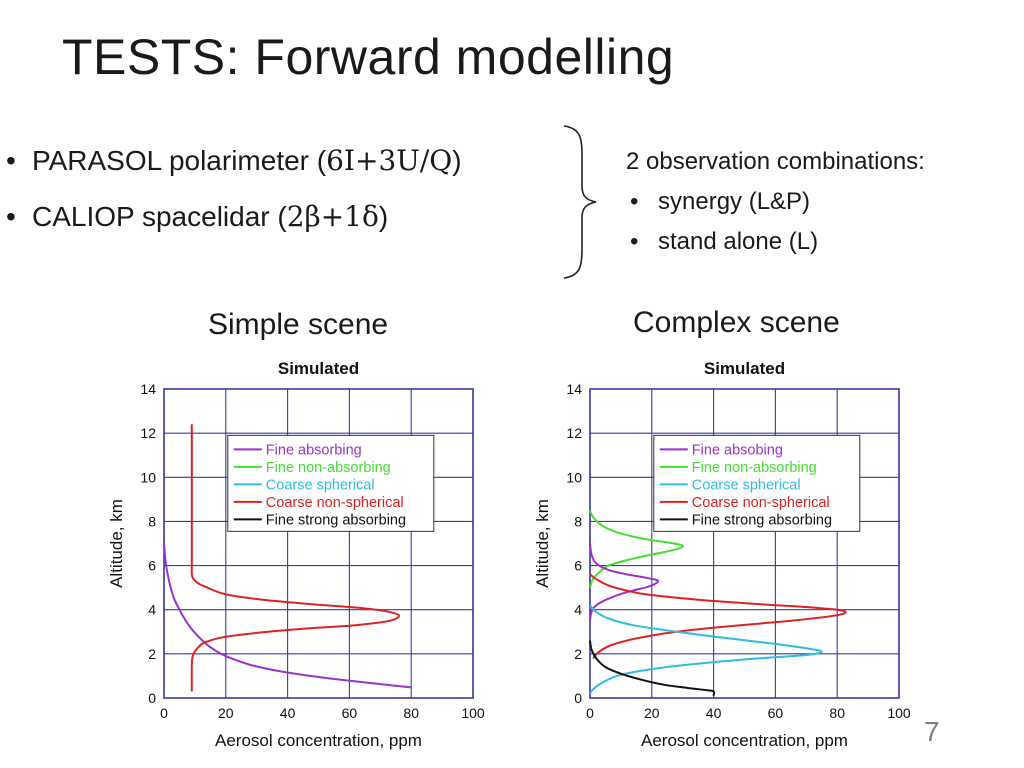 Image resolution: width=1024 pixels, height=768 pixels. Describe the element at coordinates (368, 57) in the screenshot. I see `page-title: TESTS: Forward modelling` at that location.